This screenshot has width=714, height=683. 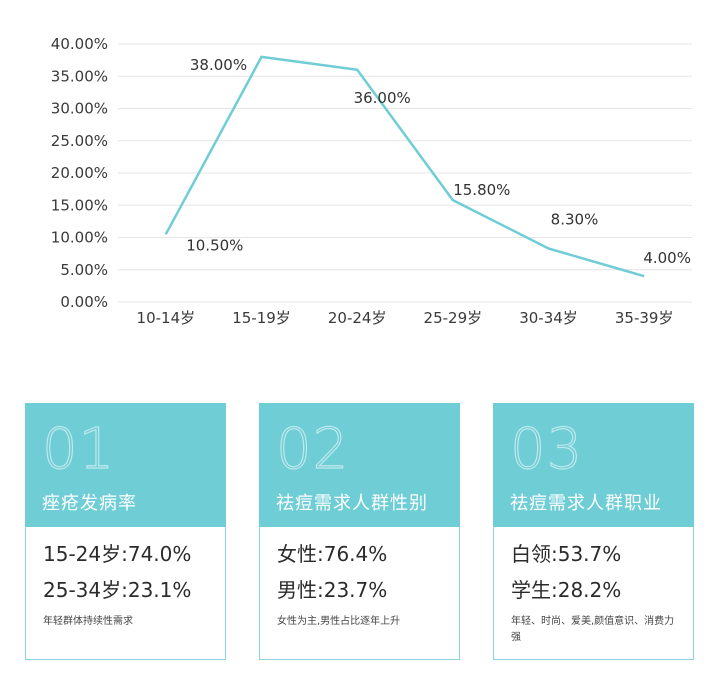 I want to click on data-label: 4.00%, so click(x=667, y=258).